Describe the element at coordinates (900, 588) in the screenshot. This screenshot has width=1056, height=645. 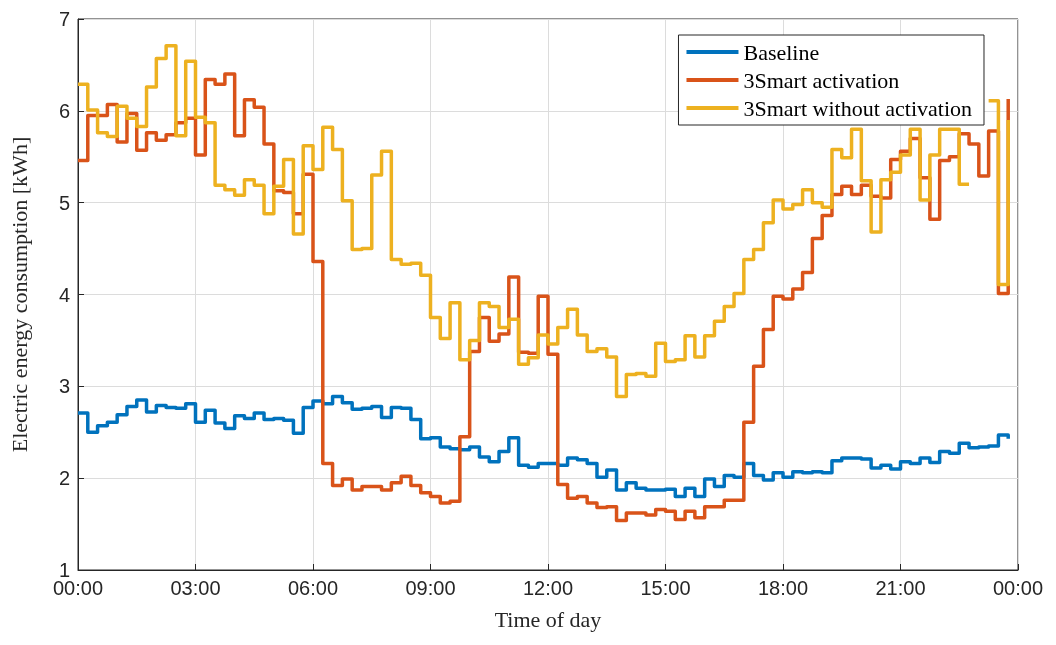
I see `x-tick-label: 21:00` at that location.